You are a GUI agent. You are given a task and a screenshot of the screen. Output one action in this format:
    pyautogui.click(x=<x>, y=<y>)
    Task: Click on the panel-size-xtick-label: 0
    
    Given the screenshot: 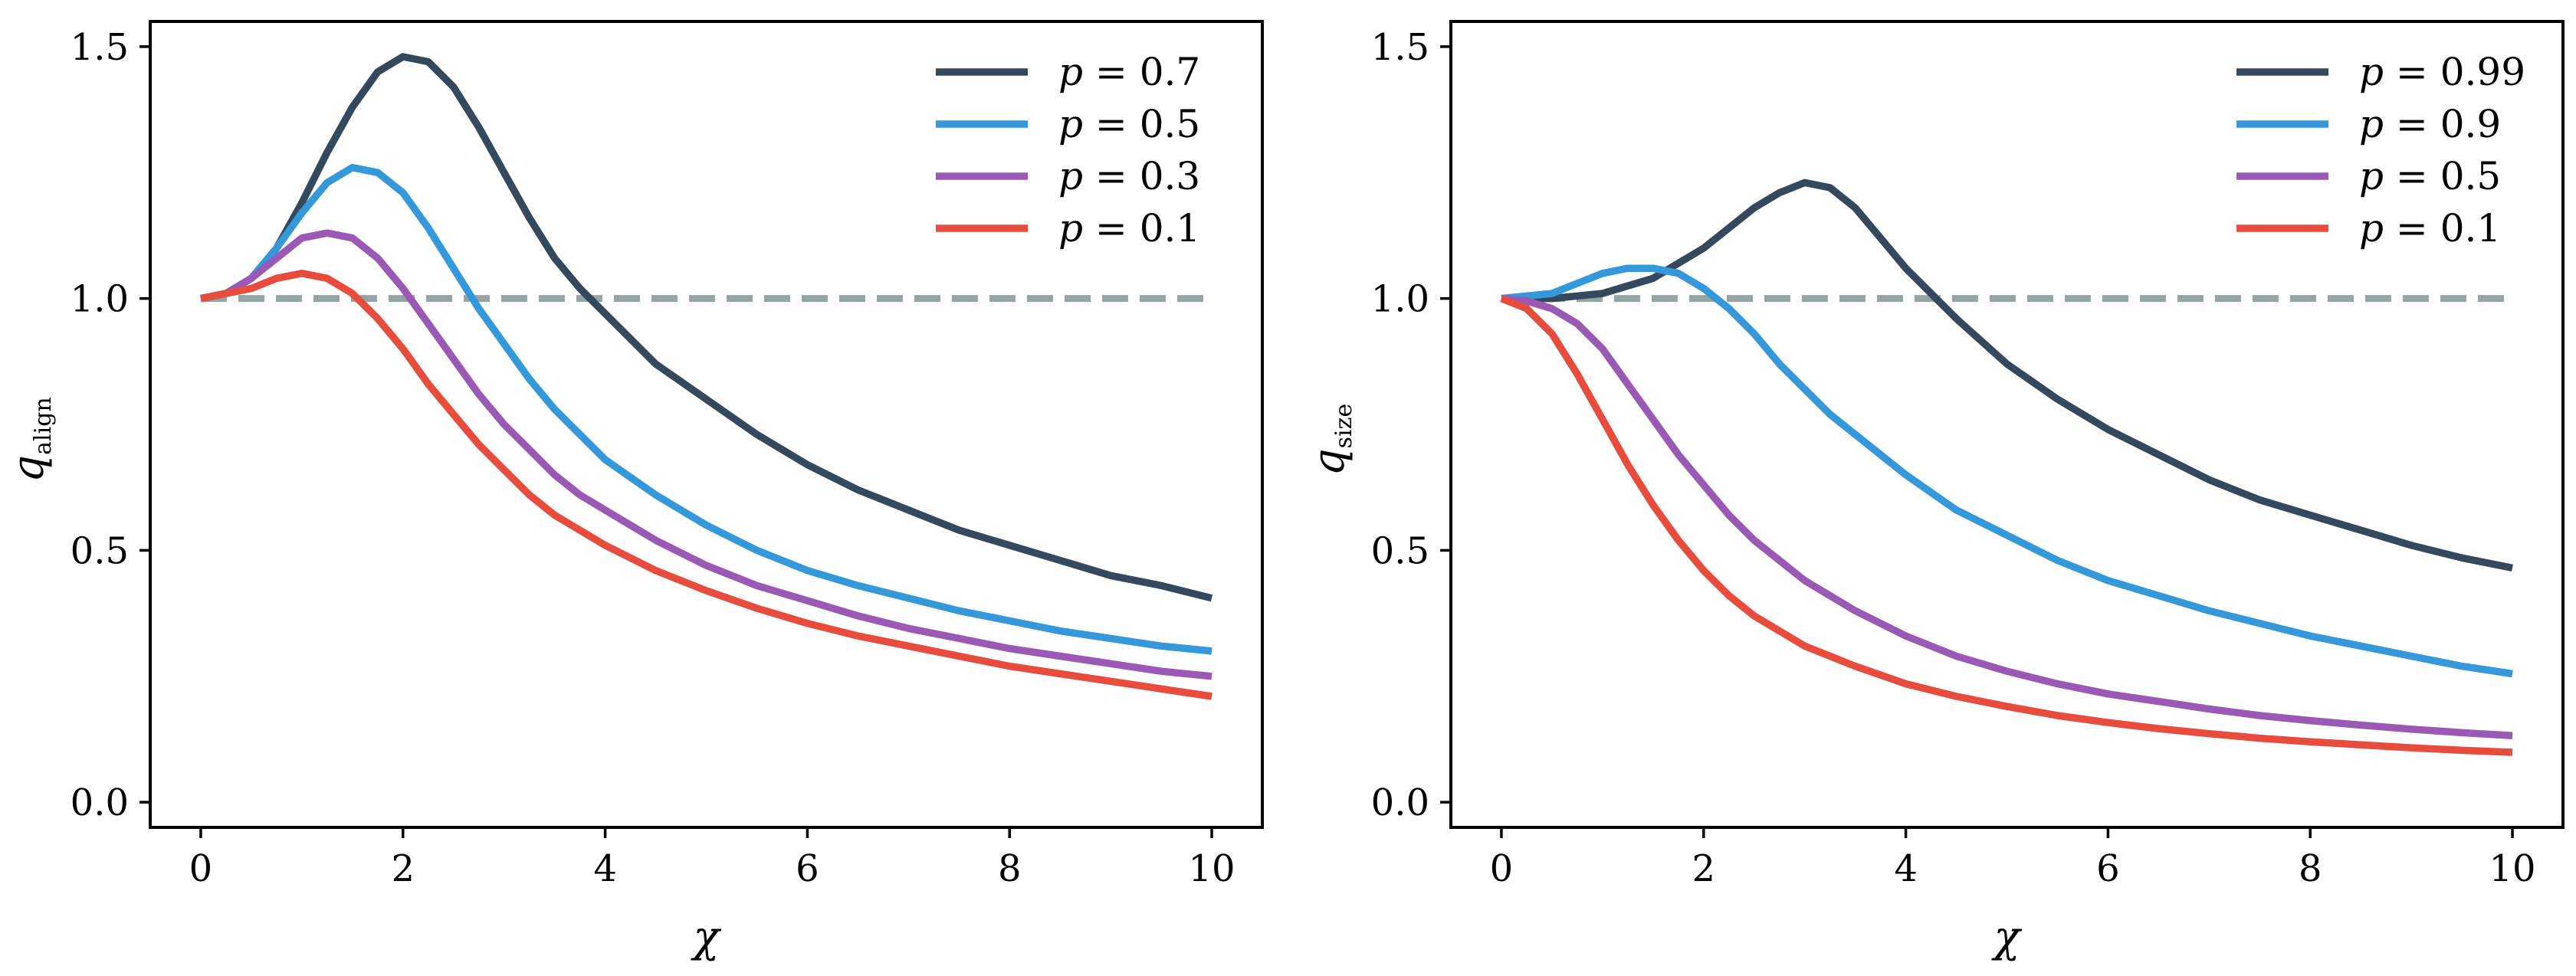 What is the action you would take?
    pyautogui.click(x=1502, y=868)
    